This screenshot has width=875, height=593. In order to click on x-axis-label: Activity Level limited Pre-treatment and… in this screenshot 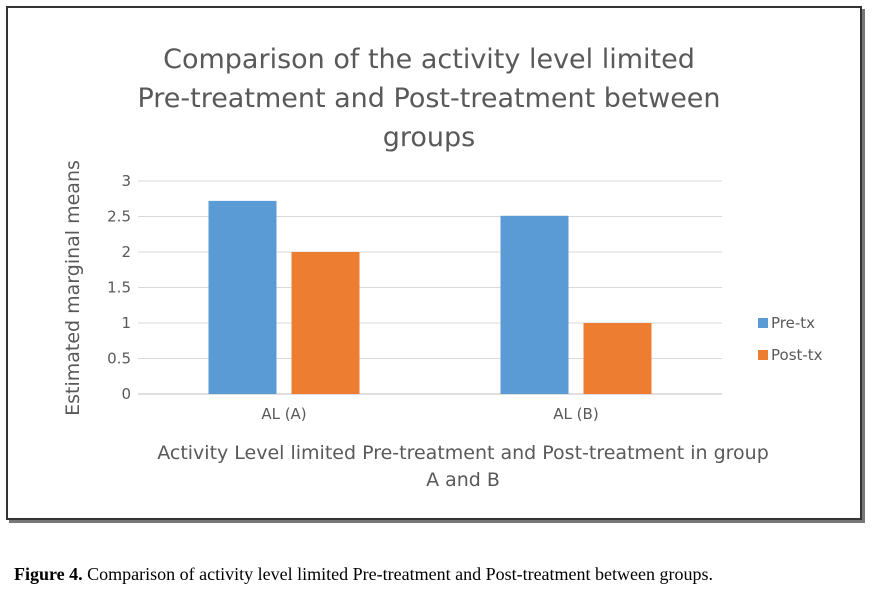, I will do `click(463, 466)`.